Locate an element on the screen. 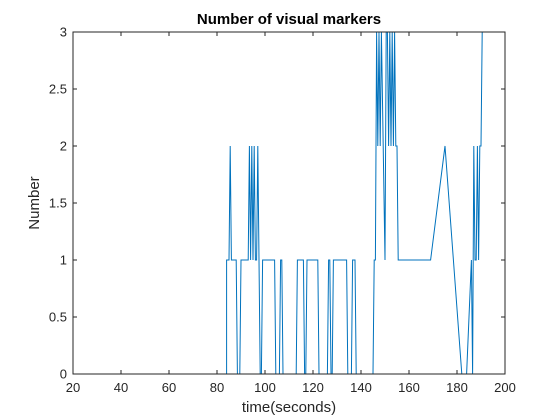 The image size is (560, 420). y-axis-title: Number is located at coordinates (34, 202).